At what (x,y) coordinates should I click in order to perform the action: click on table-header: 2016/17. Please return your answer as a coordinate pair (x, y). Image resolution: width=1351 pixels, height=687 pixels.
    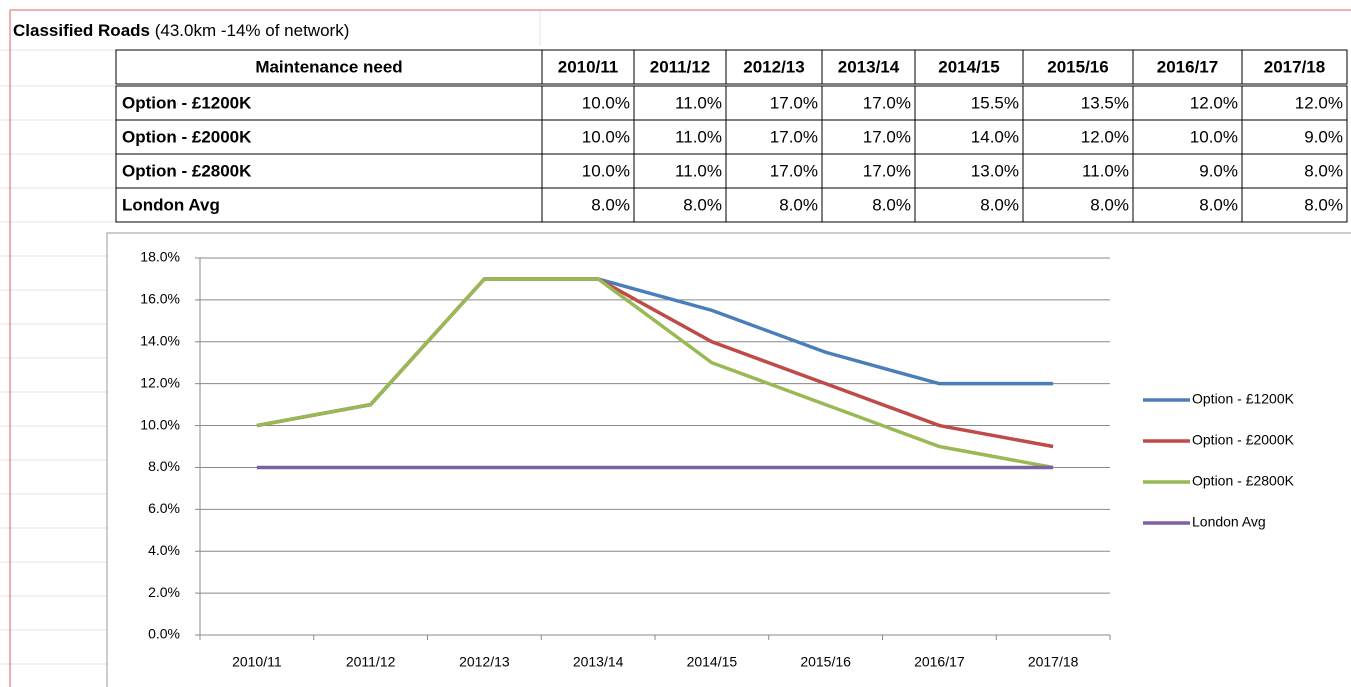
    Looking at the image, I should click on (1187, 66).